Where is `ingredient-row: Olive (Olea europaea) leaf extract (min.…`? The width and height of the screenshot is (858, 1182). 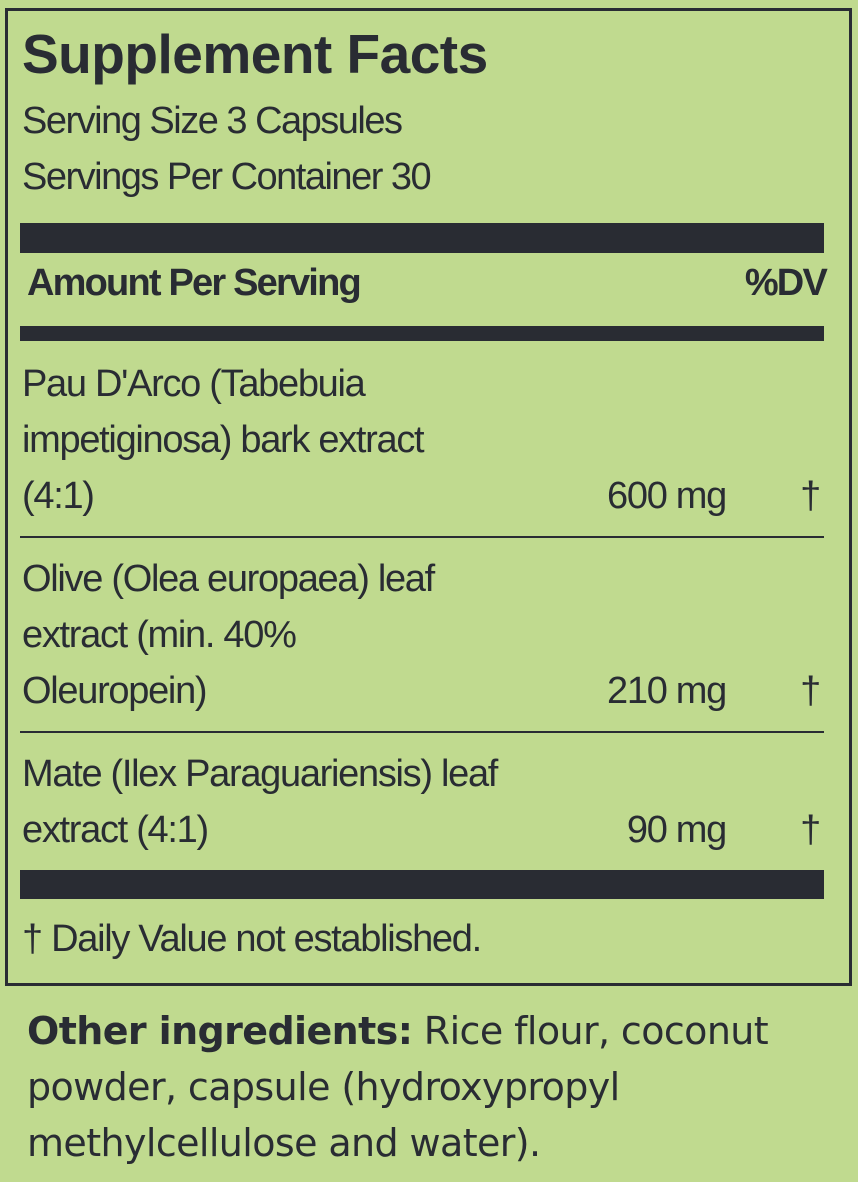 ingredient-row: Olive (Olea europaea) leaf extract (min.… is located at coordinates (423, 635).